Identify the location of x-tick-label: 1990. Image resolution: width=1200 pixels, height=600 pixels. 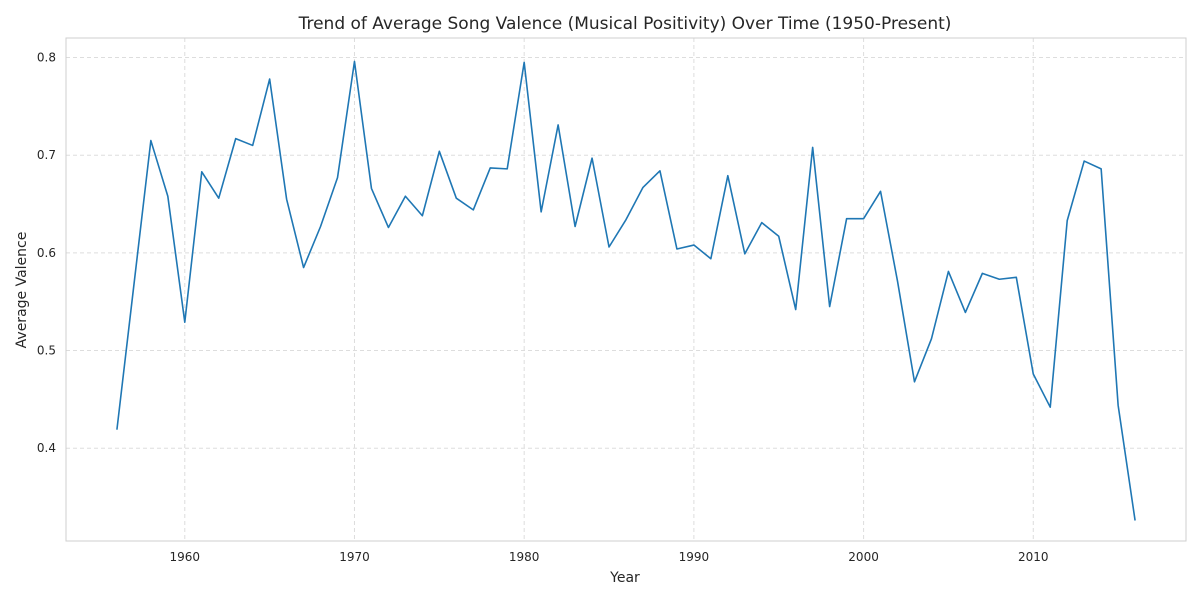
(694, 557).